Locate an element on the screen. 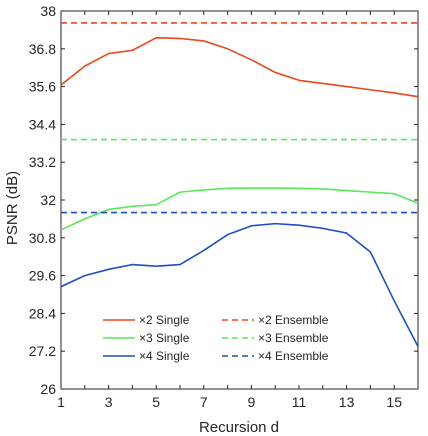  legend-label: ×2 Single is located at coordinates (164, 320).